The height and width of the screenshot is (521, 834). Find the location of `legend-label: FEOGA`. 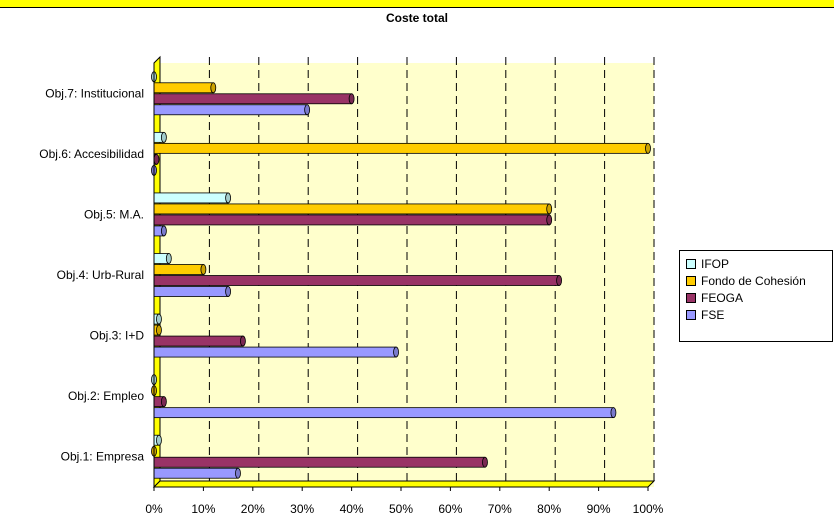

legend-label: FEOGA is located at coordinates (722, 297).